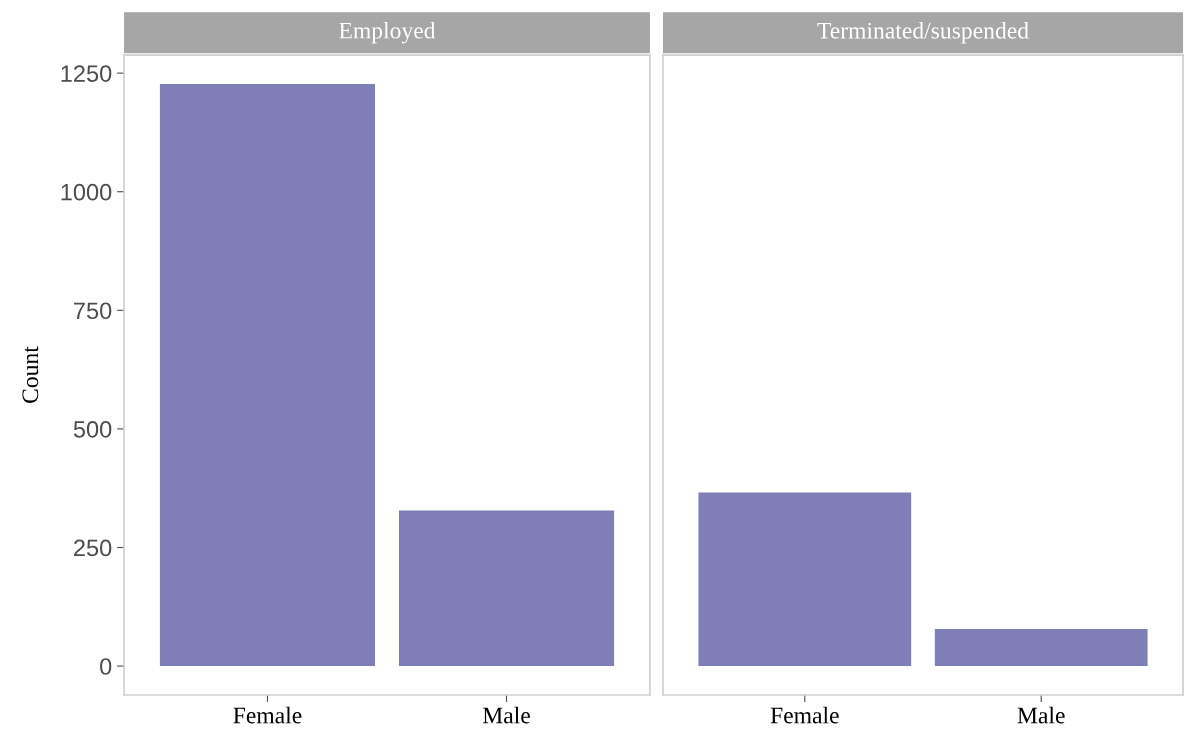 The width and height of the screenshot is (1186, 735). Describe the element at coordinates (86, 73) in the screenshot. I see `y-tick-label: 1250` at that location.